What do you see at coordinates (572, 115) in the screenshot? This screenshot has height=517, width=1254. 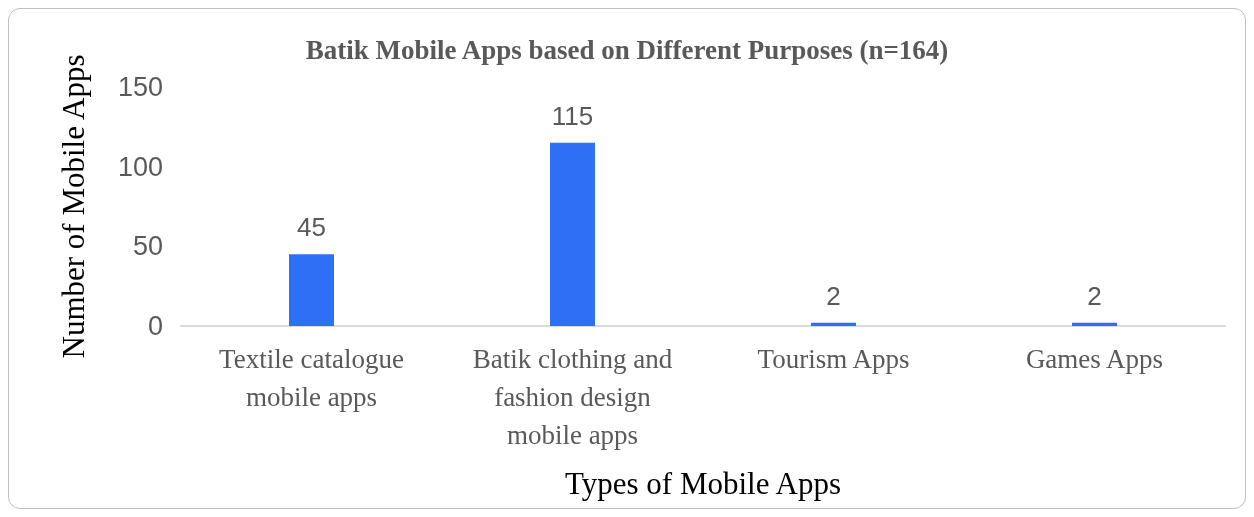 I see `data-label: 115` at bounding box center [572, 115].